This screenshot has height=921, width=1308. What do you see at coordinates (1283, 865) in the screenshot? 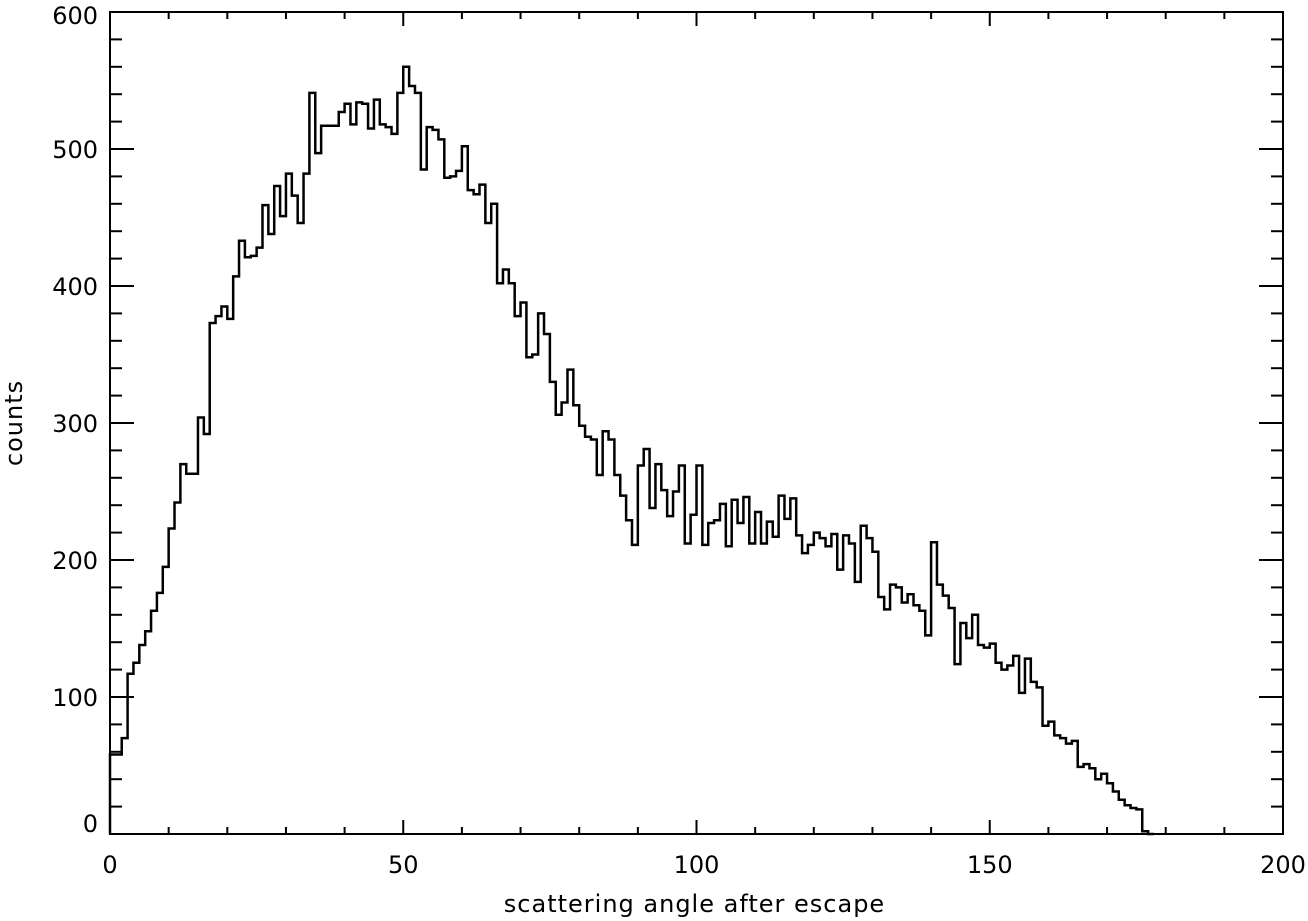
I see `x-tick-label: 200` at bounding box center [1283, 865].